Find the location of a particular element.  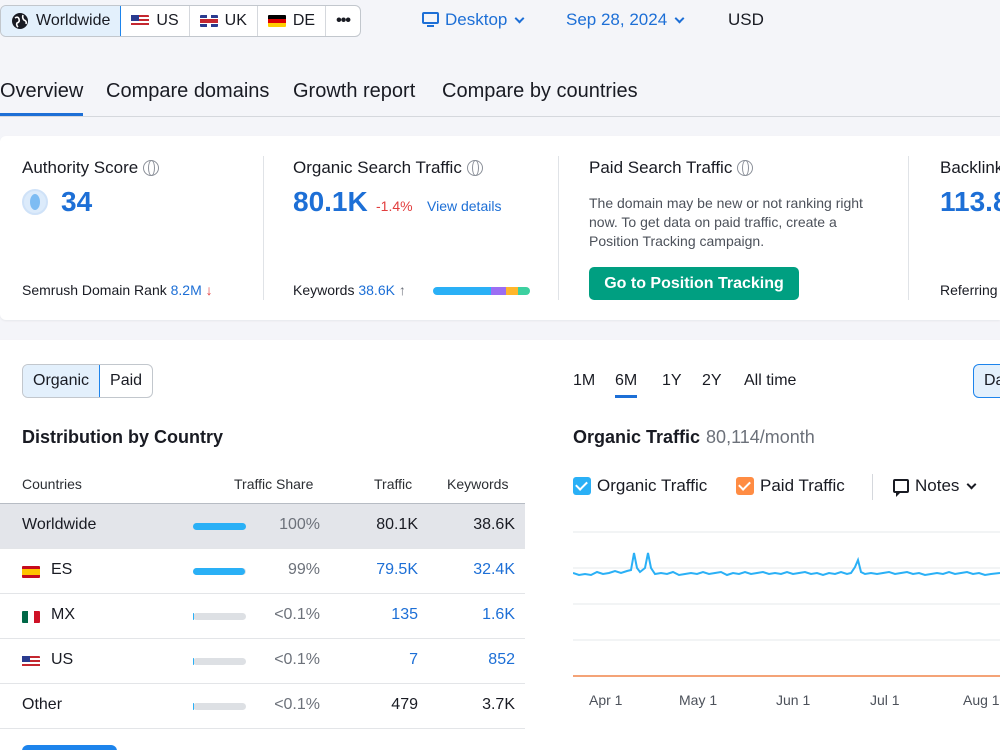

domain-rank: Semrush Domain Rank 8.2M ↓ is located at coordinates (117, 290).